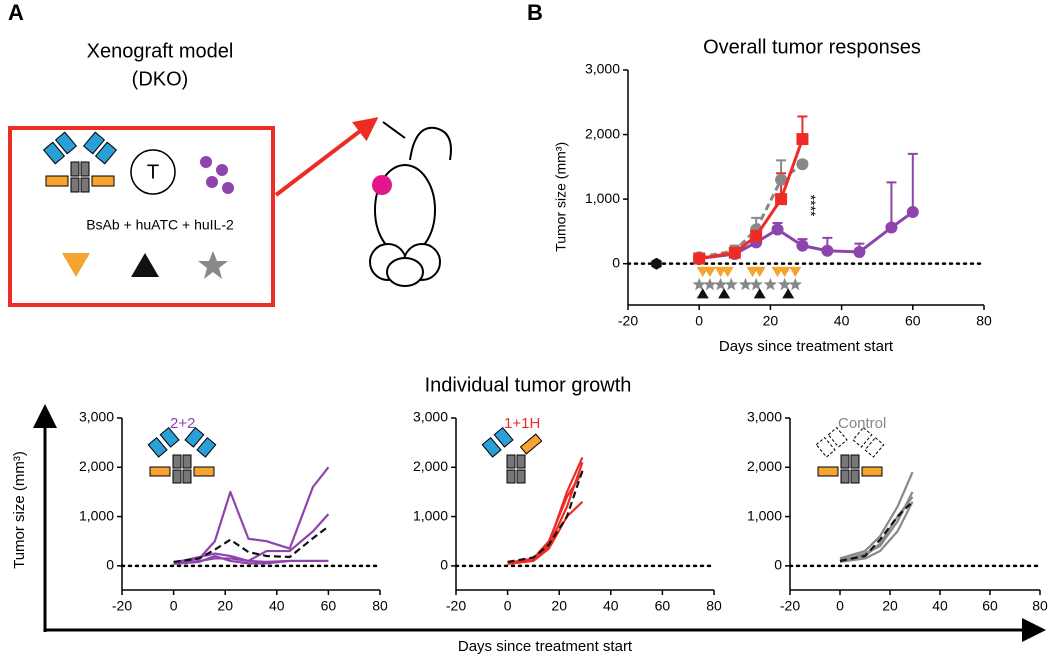  What do you see at coordinates (160, 51) in the screenshot?
I see `diagram-title: Xenograft model` at bounding box center [160, 51].